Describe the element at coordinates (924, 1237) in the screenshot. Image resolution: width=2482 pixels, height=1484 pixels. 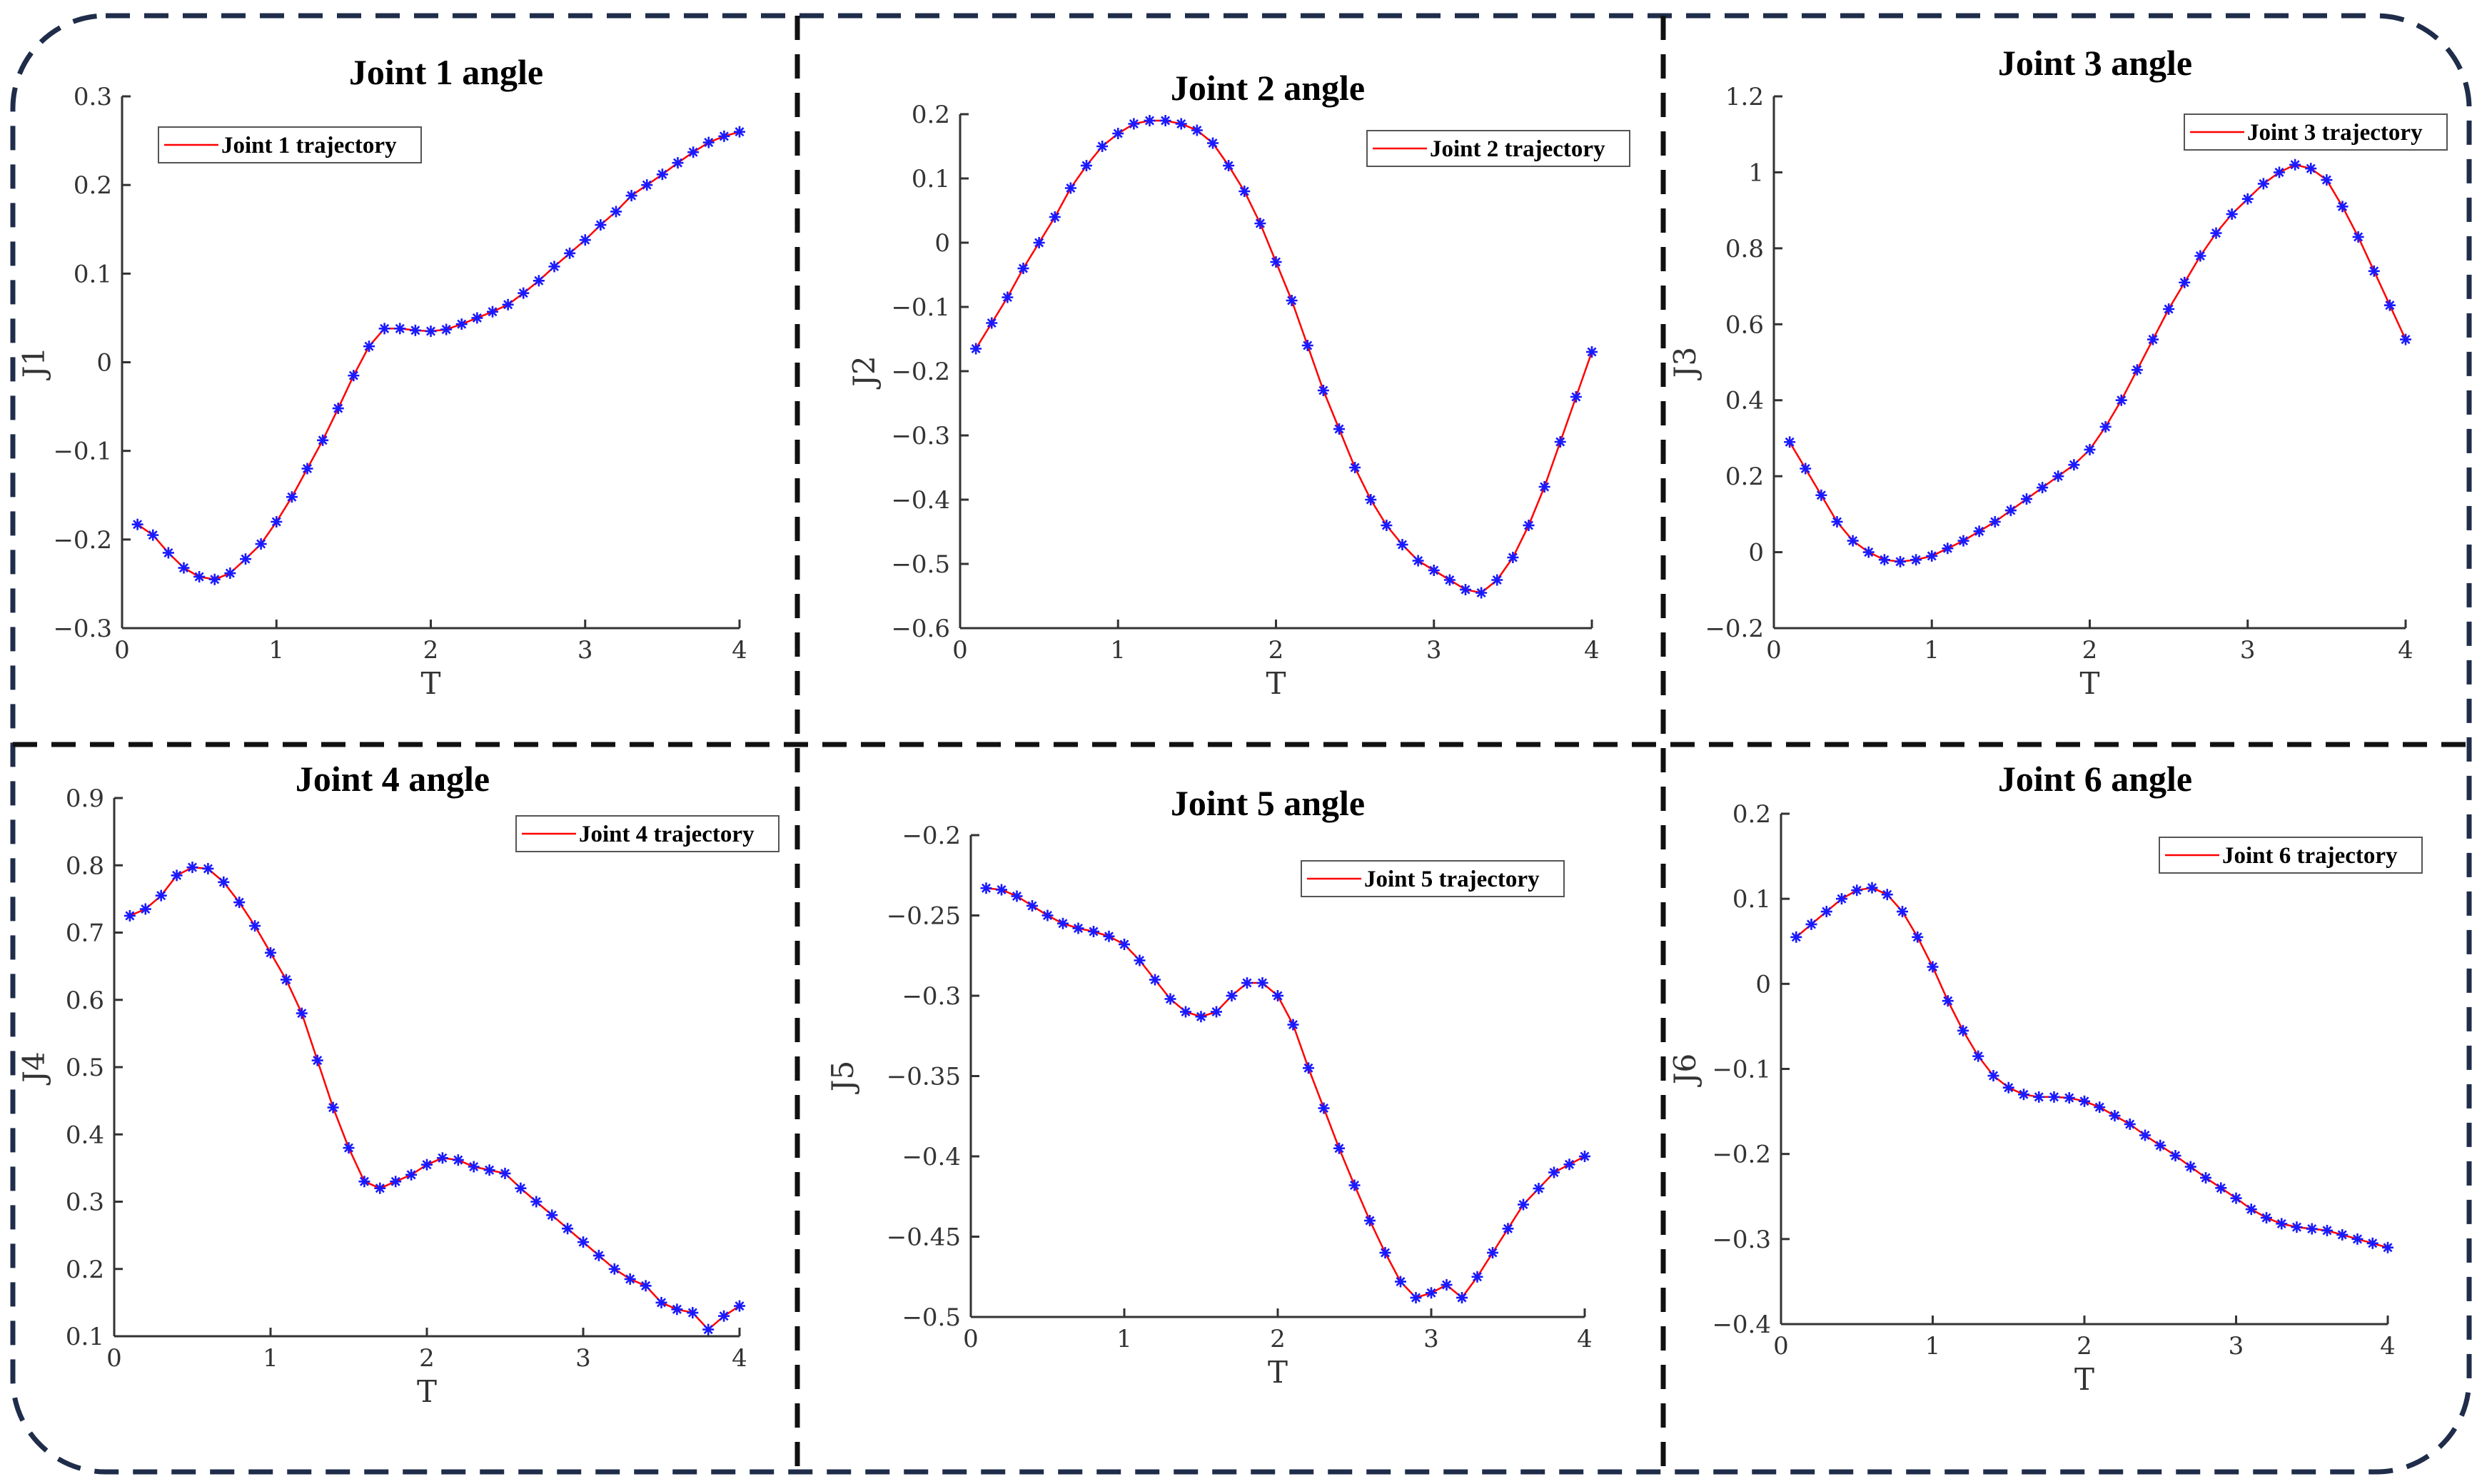
I see `y-tick-label: −0.45` at that location.